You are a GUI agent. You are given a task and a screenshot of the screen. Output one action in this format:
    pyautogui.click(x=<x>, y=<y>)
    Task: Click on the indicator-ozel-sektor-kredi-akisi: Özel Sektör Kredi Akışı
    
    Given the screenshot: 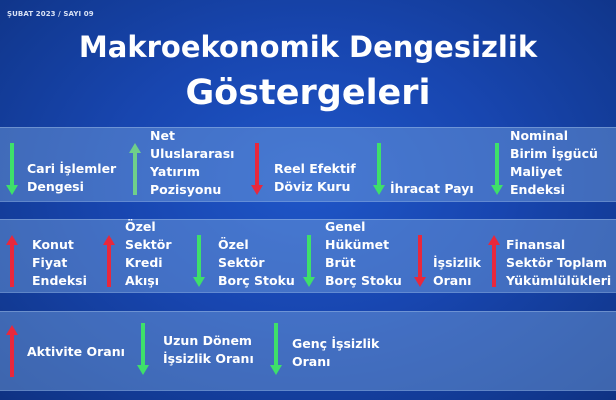 What is the action you would take?
    pyautogui.click(x=148, y=253)
    